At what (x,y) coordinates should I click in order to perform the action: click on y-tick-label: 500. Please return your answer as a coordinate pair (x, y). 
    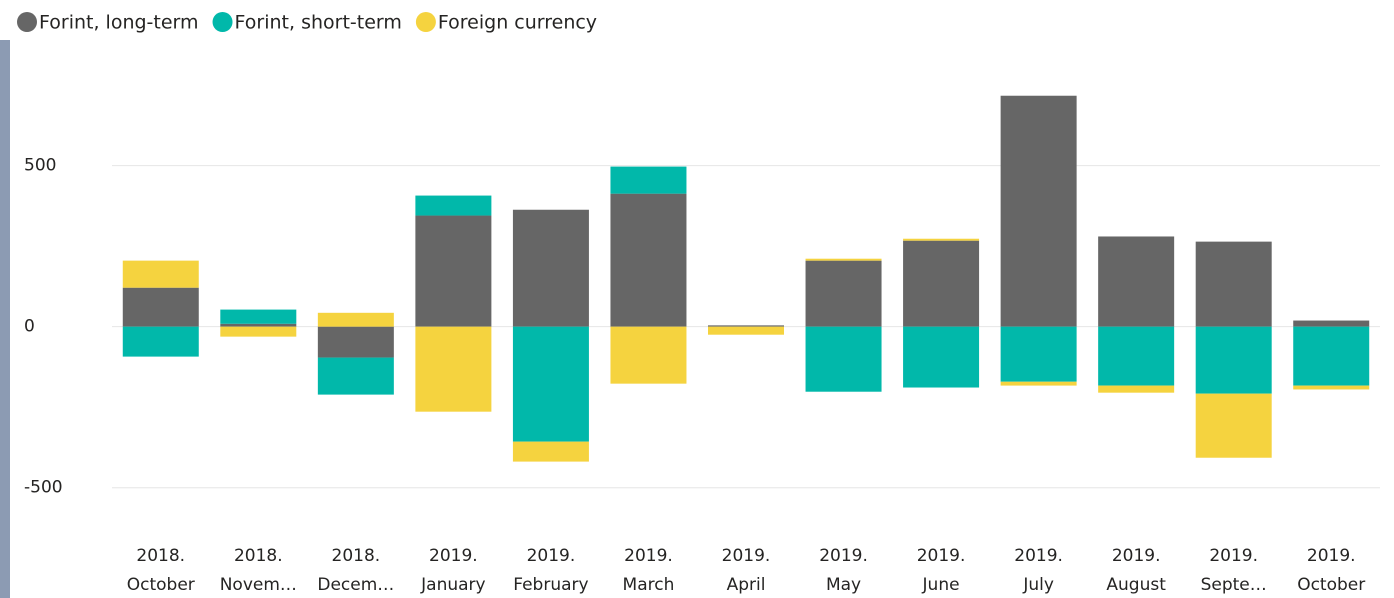
    Looking at the image, I should click on (40, 166).